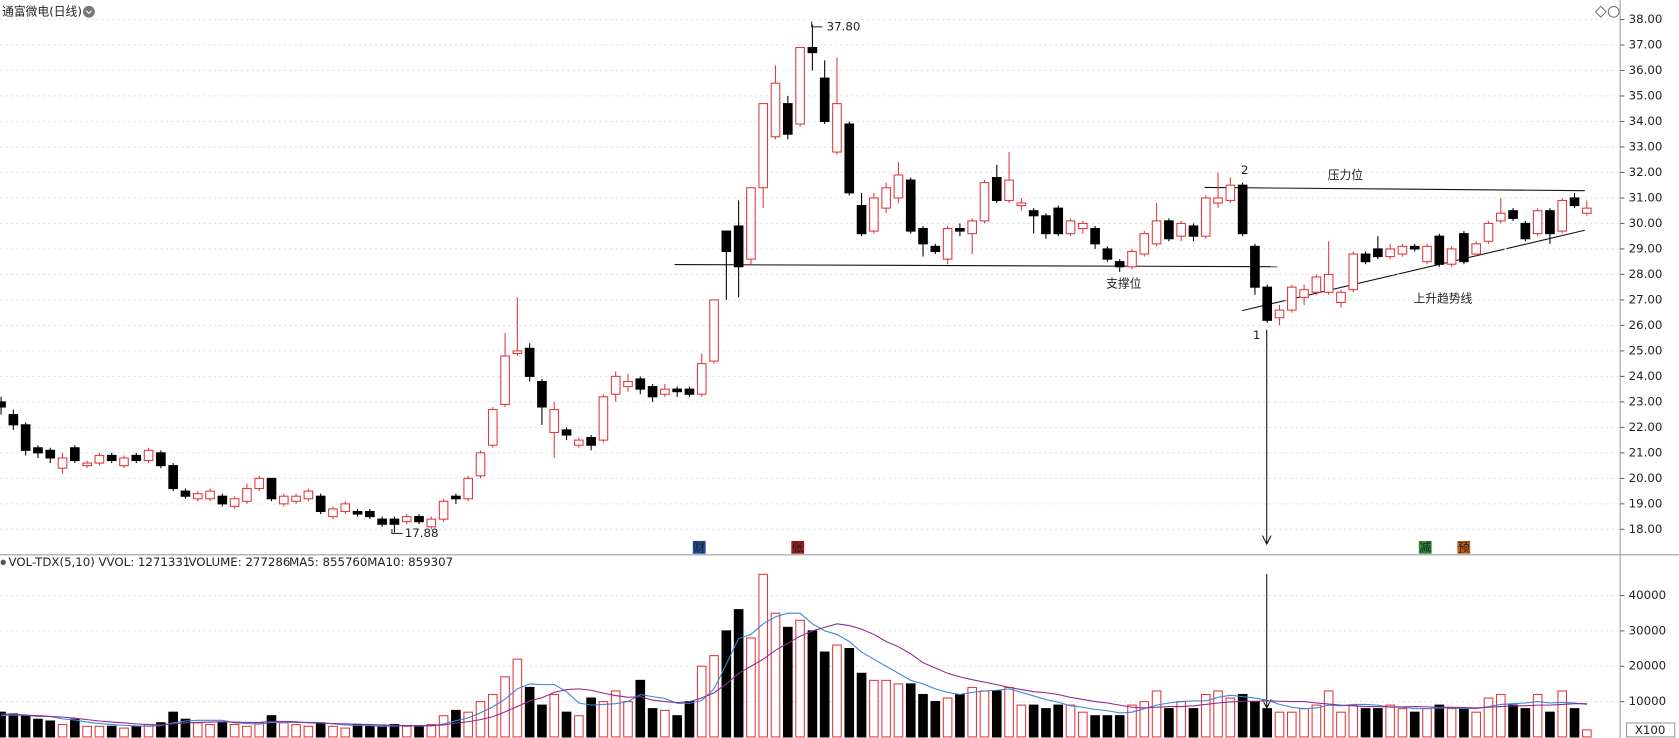 This screenshot has width=1679, height=738. Describe the element at coordinates (1646, 274) in the screenshot. I see `y-tick-label: 28.00` at that location.